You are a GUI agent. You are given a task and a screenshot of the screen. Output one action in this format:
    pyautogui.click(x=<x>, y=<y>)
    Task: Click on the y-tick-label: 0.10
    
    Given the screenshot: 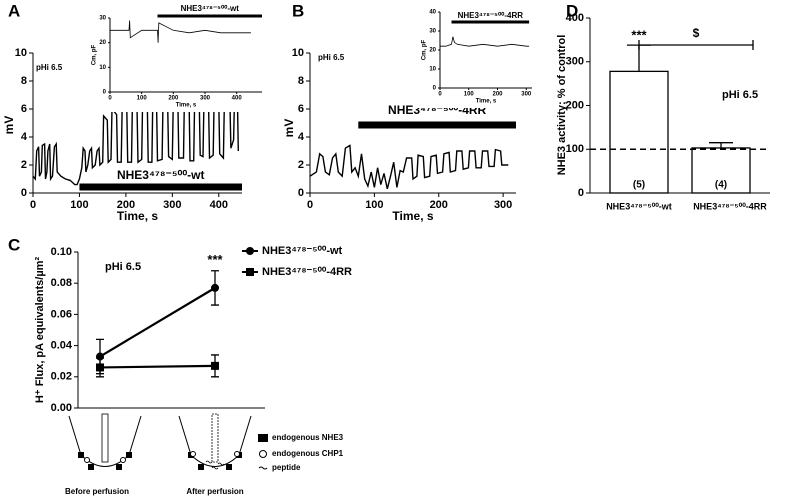 What is the action you would take?
    pyautogui.click(x=61, y=252)
    